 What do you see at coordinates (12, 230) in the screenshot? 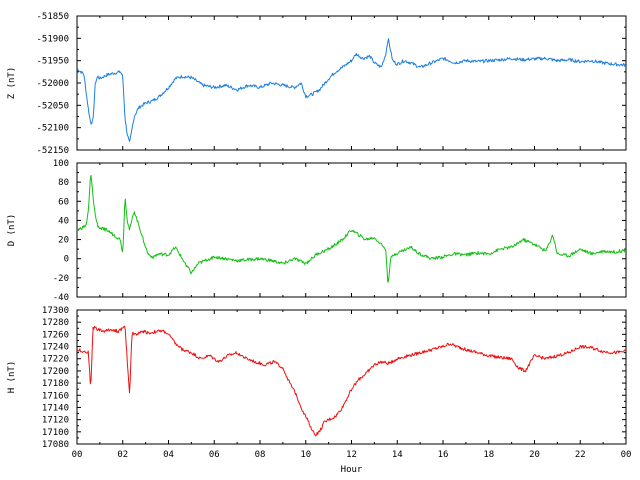
I see `d-ylabel: D (nT)` at bounding box center [12, 230].